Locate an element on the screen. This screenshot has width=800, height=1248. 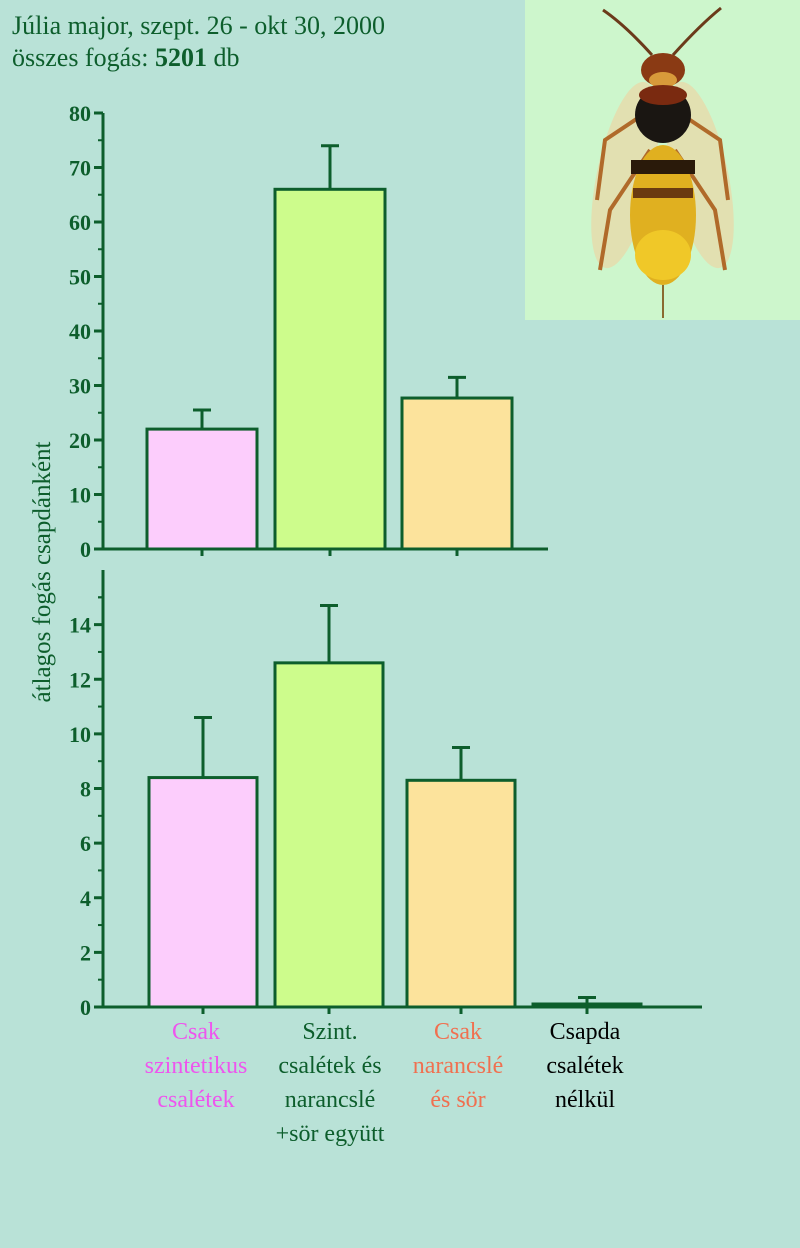
y-tick-label: 2 is located at coordinates (85, 952).